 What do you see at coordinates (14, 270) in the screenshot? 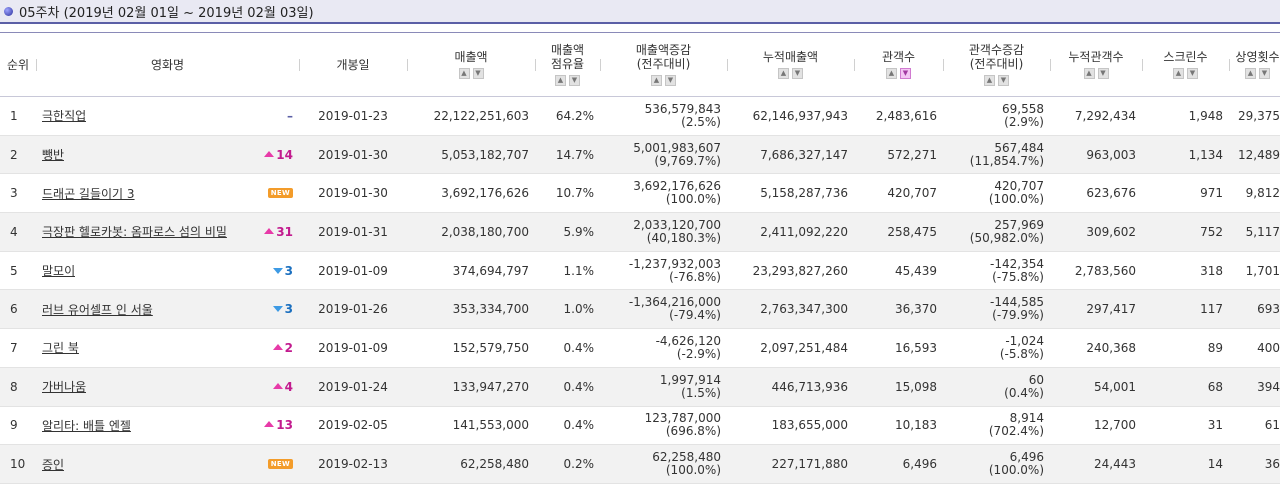
I see `rank-cell: 5` at bounding box center [14, 270].